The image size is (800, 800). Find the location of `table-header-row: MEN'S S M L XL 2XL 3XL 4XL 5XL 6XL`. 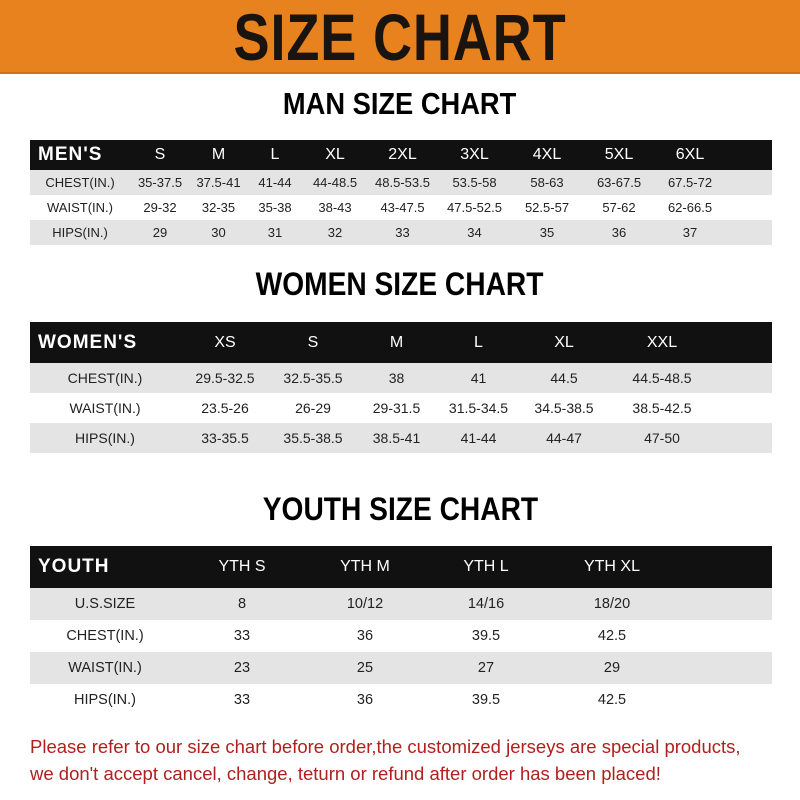

table-header-row: MEN'S S M L XL 2XL 3XL 4XL 5XL 6XL is located at coordinates (401, 155).